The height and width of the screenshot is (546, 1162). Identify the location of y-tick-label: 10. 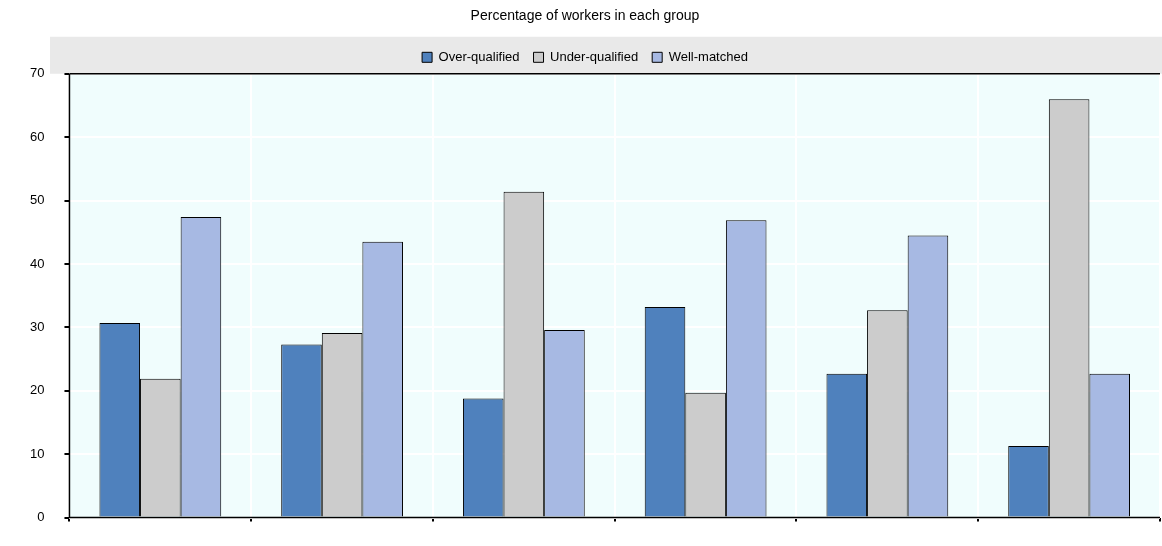
(37, 453).